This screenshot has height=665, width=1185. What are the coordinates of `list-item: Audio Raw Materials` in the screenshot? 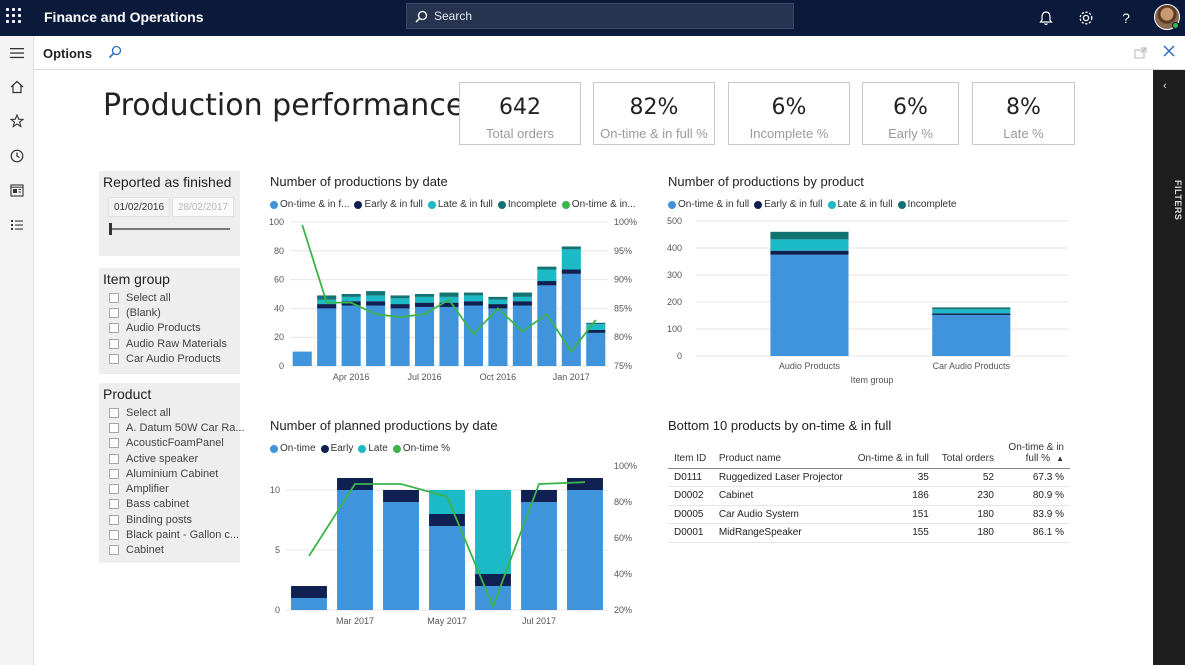 It's located at (168, 343).